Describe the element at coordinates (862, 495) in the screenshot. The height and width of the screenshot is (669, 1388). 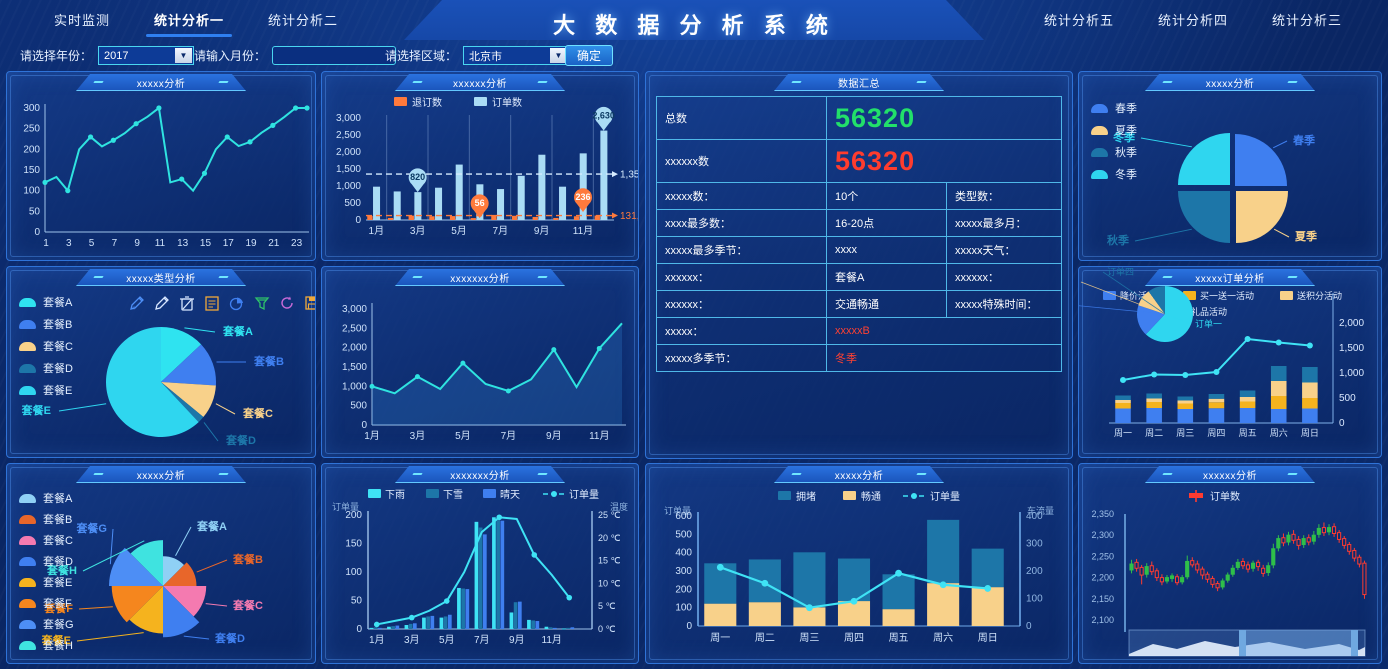
I see `legend-smooth: 畅通` at that location.